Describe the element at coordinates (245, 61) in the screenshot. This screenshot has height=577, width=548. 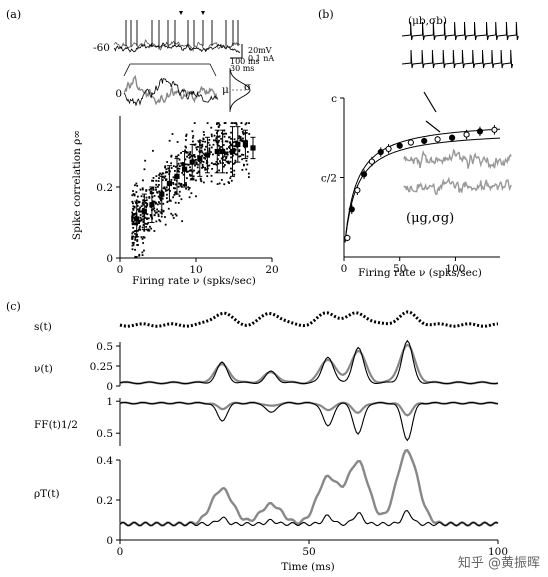
I see `scale-label-100ms: 100 ms` at that location.